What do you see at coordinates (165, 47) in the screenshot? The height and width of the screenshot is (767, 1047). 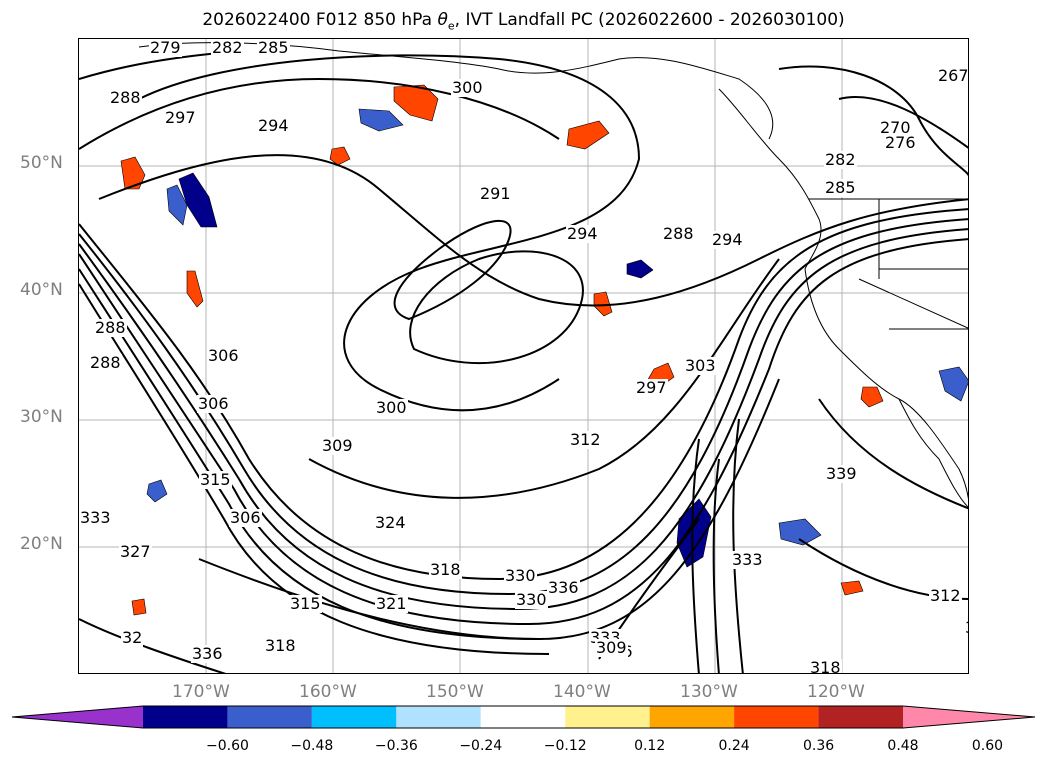 I see `contour-label: 279` at bounding box center [165, 47].